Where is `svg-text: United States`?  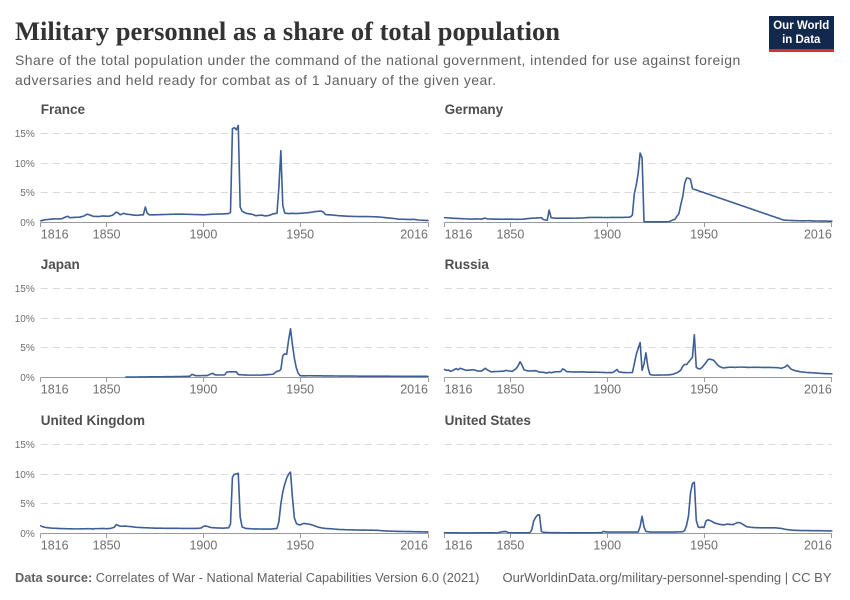
svg-text: United States is located at coordinates (488, 420).